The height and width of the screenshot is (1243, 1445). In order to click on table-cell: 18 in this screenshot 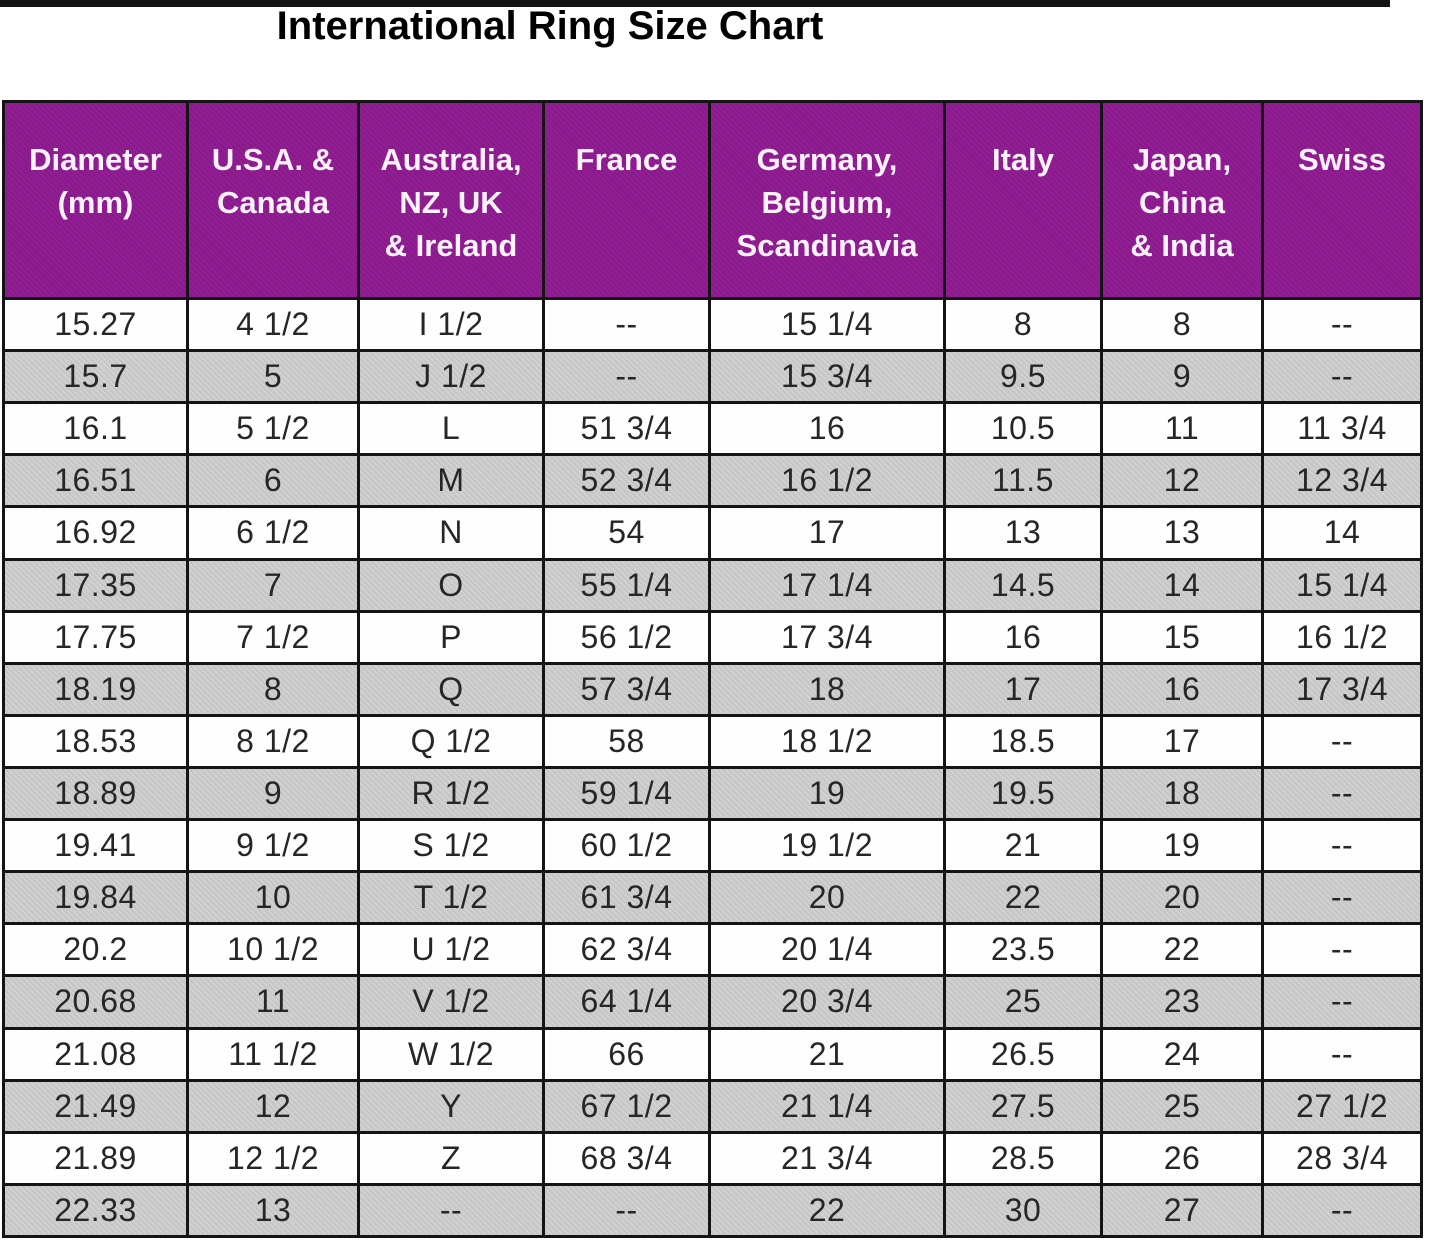, I will do `click(827, 689)`.